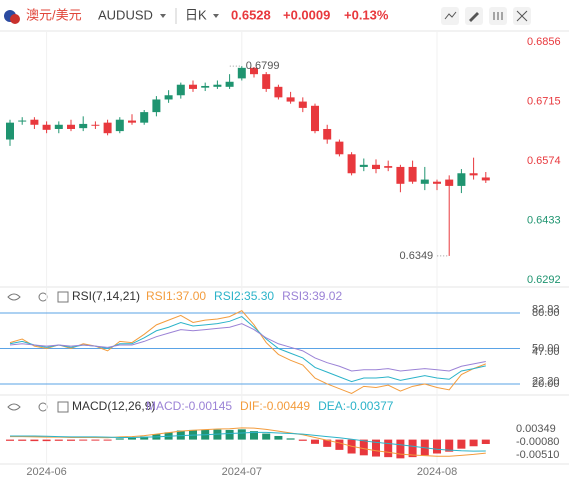  I want to click on rsi-header: RSI(7,14,21), so click(73, 296).